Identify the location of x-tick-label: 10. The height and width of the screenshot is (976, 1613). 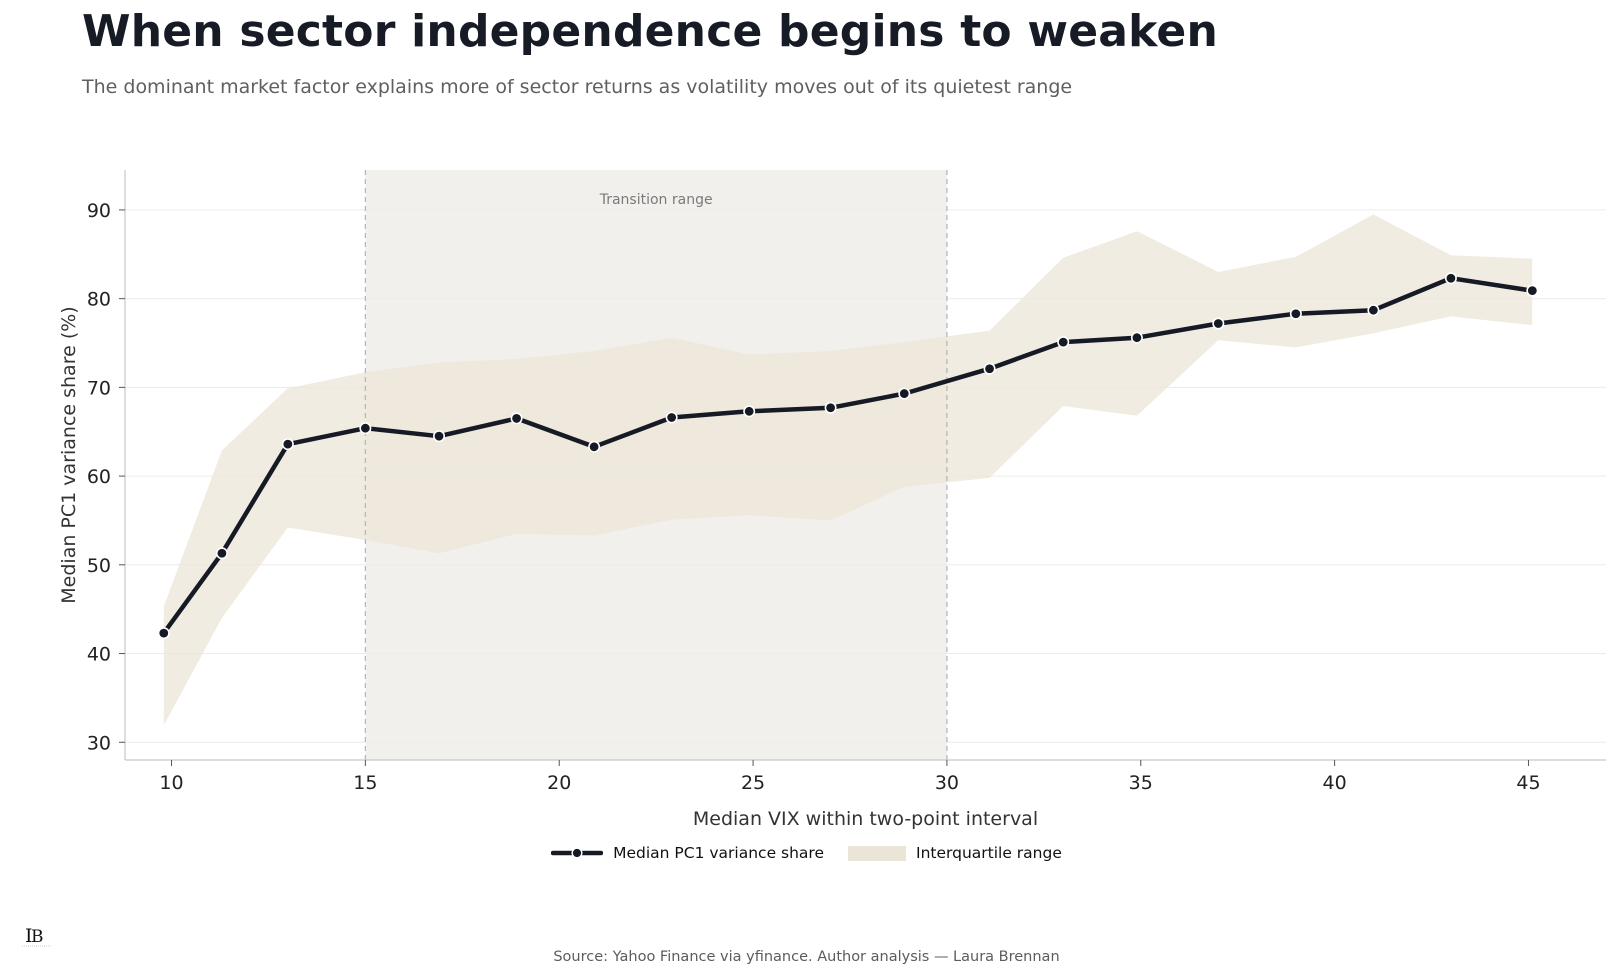
(171, 783).